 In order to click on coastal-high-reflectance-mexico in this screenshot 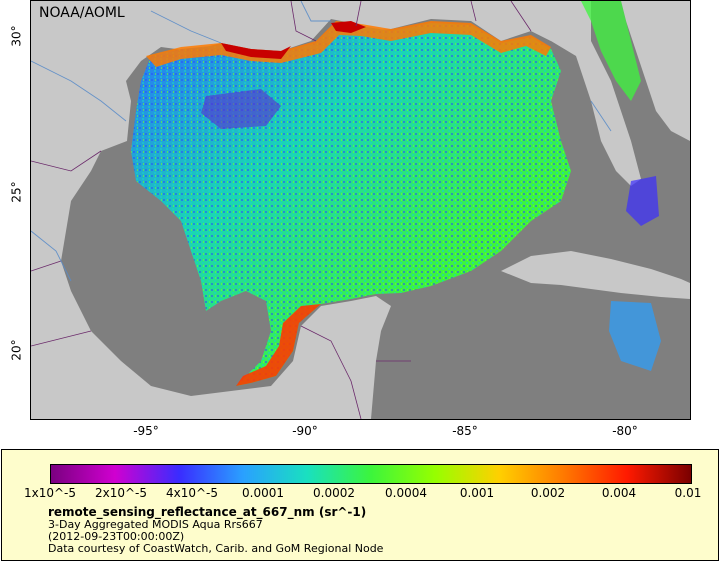, I will do `click(278, 345)`.